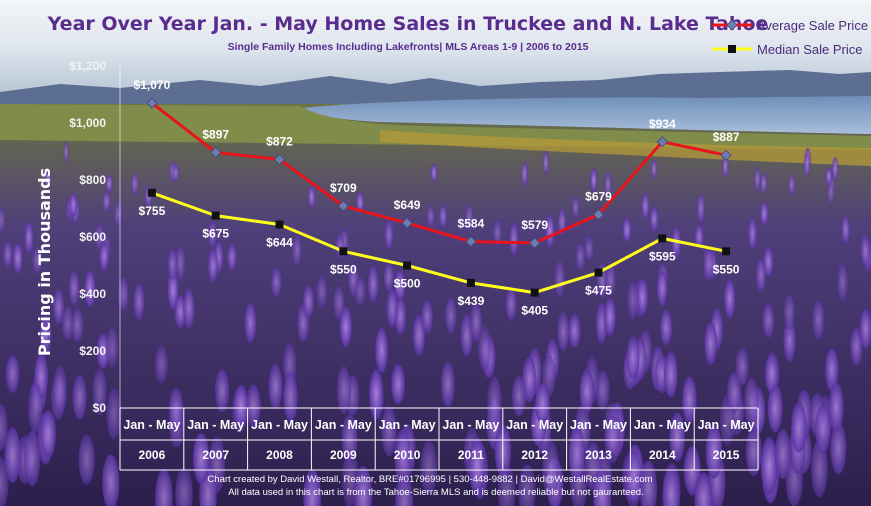 The height and width of the screenshot is (506, 871). Describe the element at coordinates (92, 294) in the screenshot. I see `y-tick-label: $400` at that location.